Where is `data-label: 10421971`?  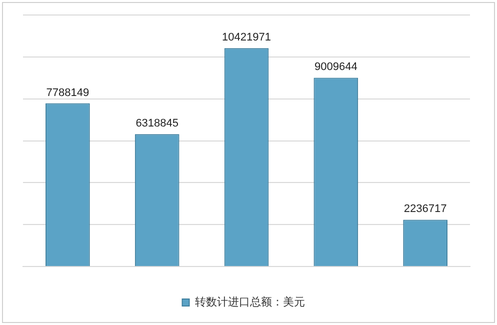 data-label: 10421971 is located at coordinates (246, 38).